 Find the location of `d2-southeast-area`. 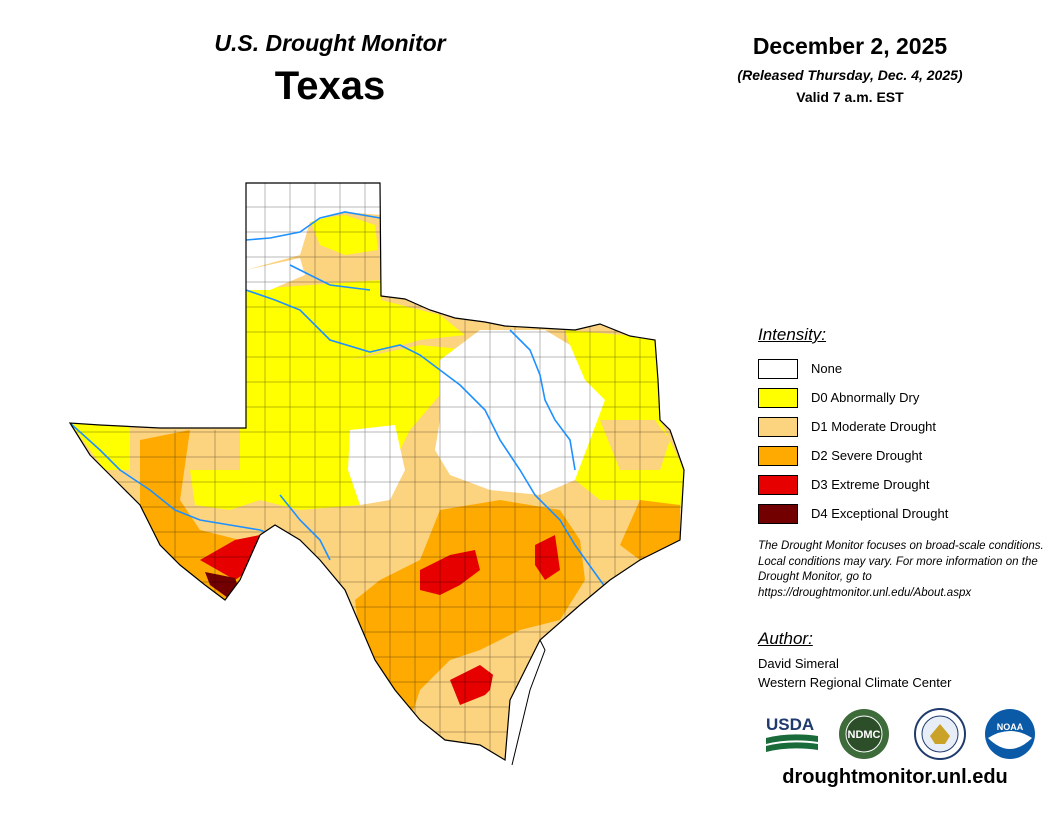

d2-southeast-area is located at coordinates (650, 530).